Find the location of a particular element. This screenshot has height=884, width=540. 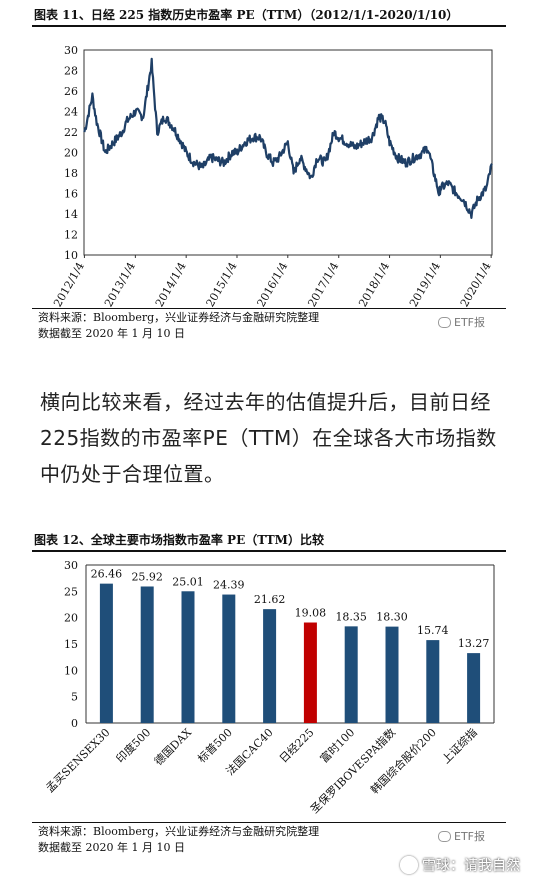

figure2-source: 资料来源：Bloomberg，兴业证券经济与金融研究院整理 is located at coordinates (179, 831).